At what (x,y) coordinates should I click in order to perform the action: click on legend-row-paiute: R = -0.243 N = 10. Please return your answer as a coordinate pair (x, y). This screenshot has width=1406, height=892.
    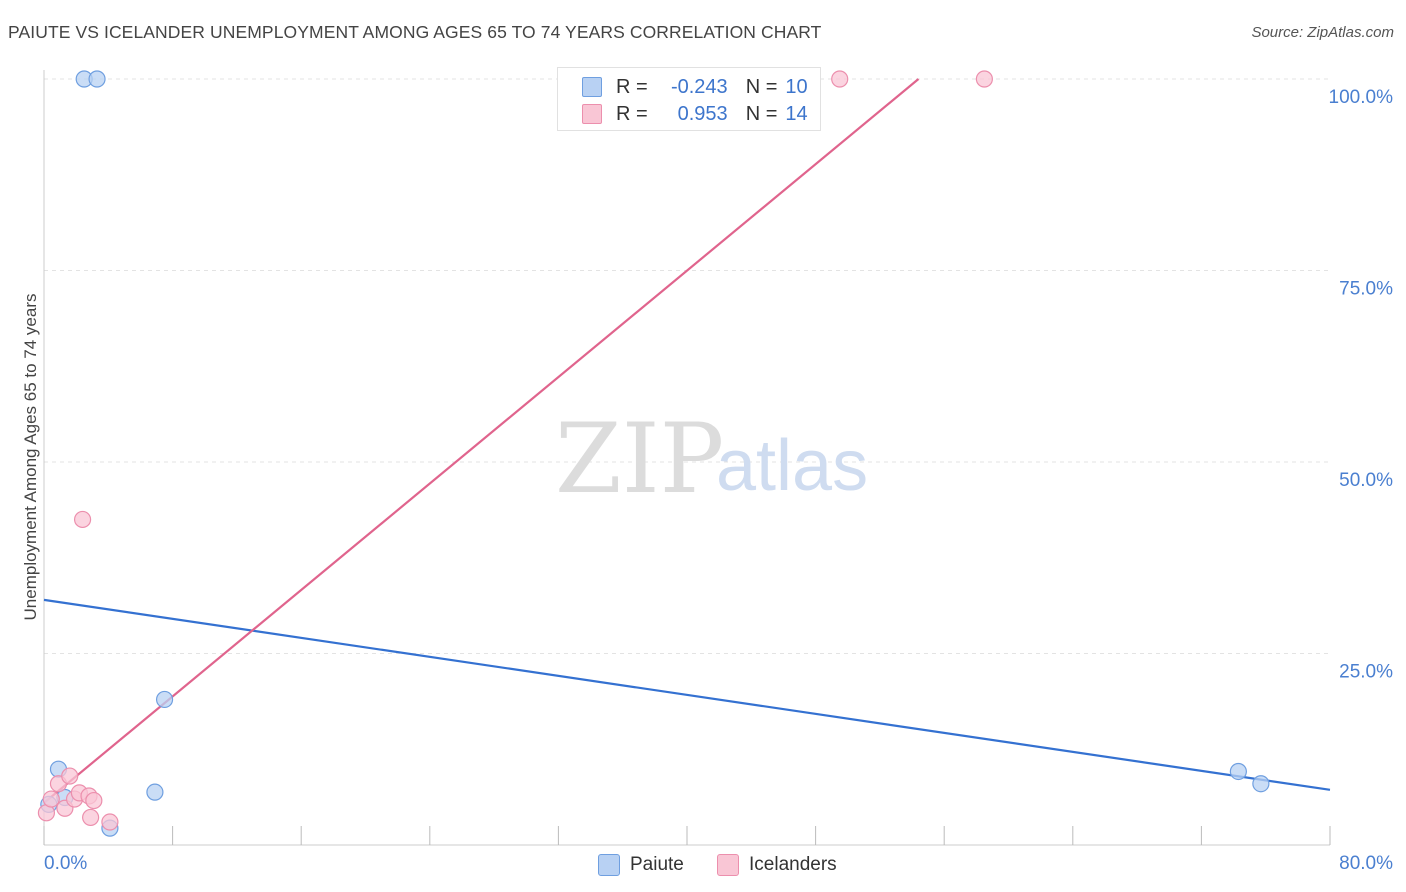
    Looking at the image, I should click on (695, 87).